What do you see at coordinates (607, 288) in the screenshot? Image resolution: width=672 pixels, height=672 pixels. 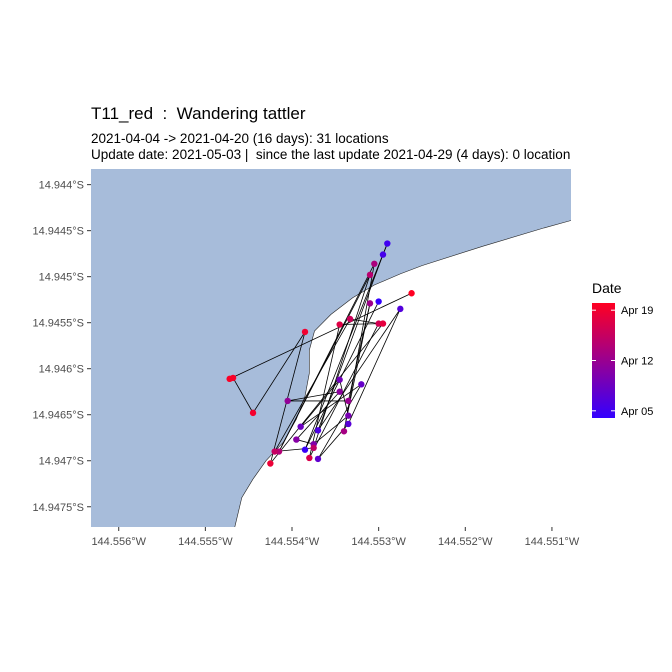 I see `legend-title: Date` at bounding box center [607, 288].